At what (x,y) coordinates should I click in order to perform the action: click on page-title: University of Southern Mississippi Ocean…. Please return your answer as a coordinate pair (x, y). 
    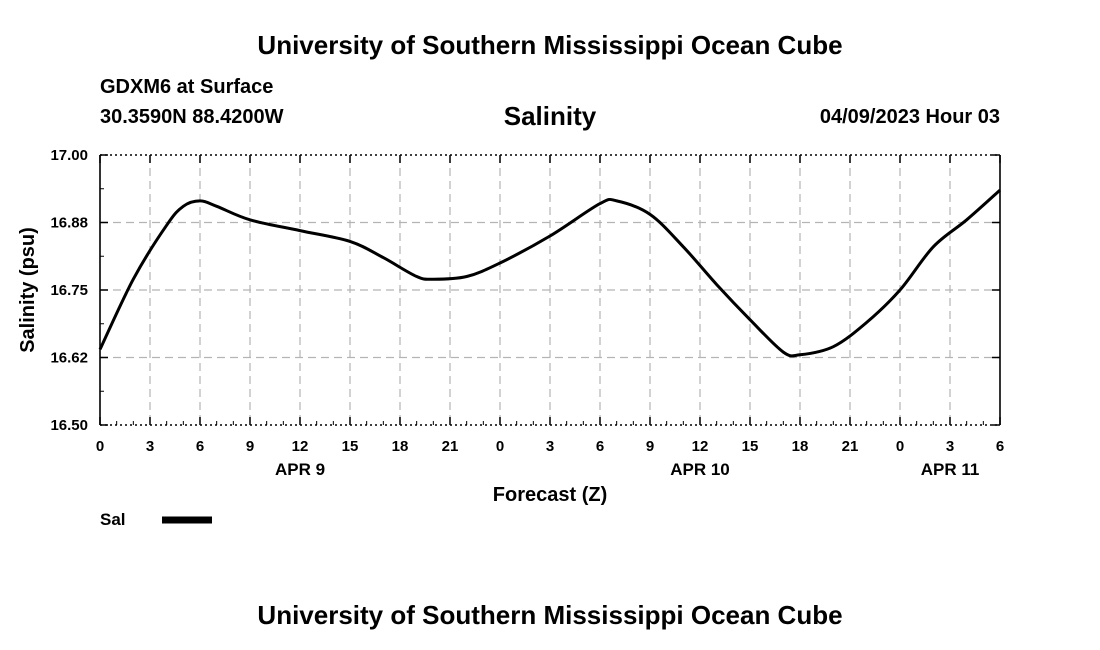
    Looking at the image, I should click on (550, 45).